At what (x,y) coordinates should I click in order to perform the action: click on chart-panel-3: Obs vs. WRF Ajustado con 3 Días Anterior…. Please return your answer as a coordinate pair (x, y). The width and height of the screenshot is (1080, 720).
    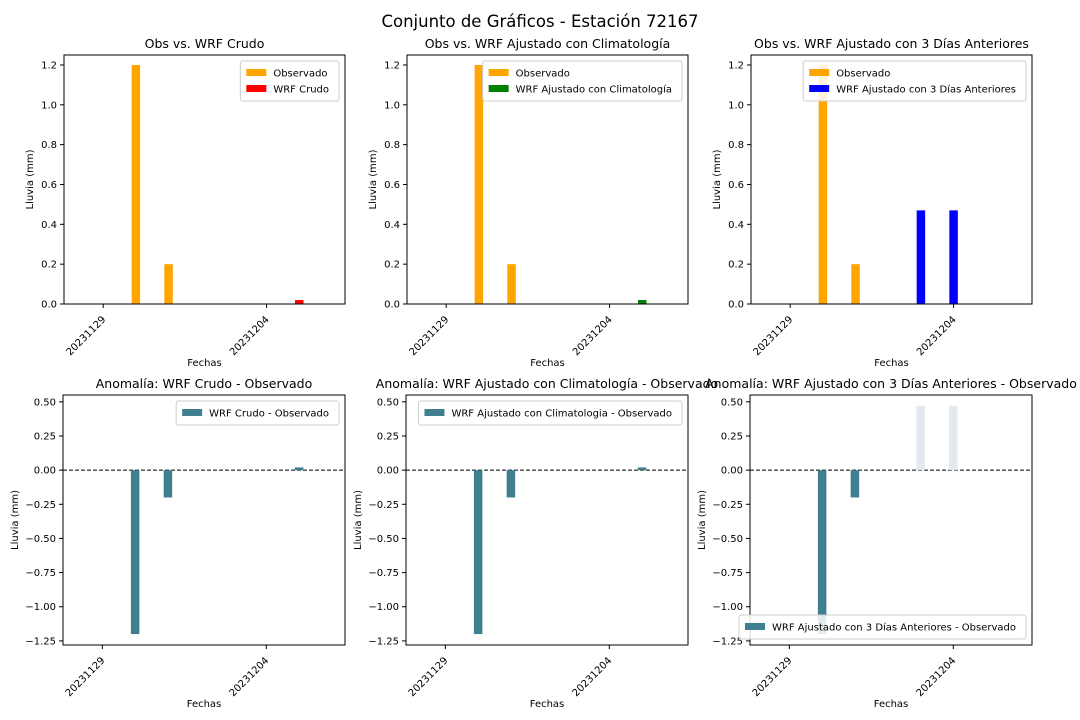
    Looking at the image, I should click on (872, 202).